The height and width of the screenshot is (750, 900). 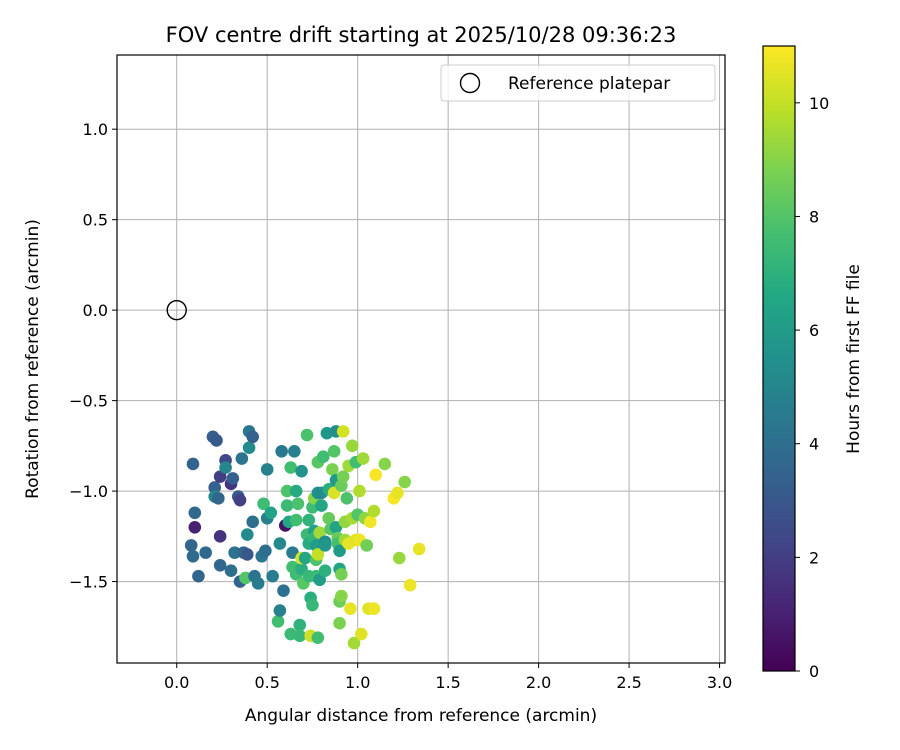 I want to click on y-tick-label: 0.0, so click(x=95, y=310).